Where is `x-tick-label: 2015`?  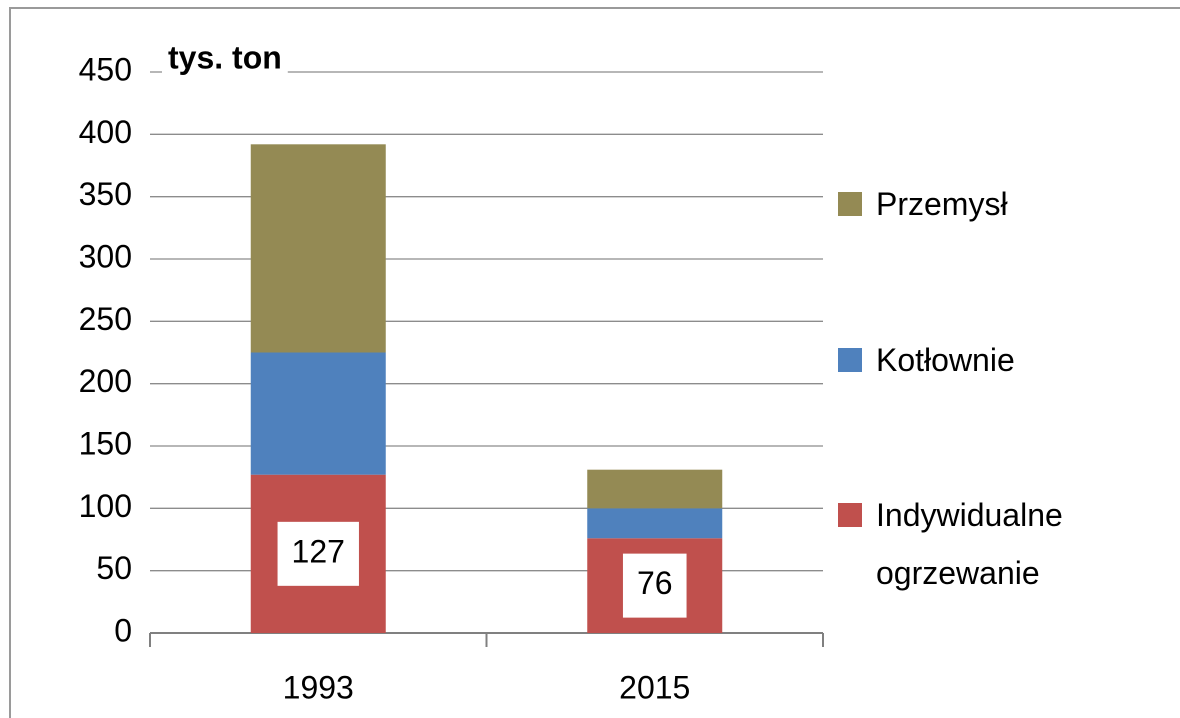
x-tick-label: 2015 is located at coordinates (654, 687).